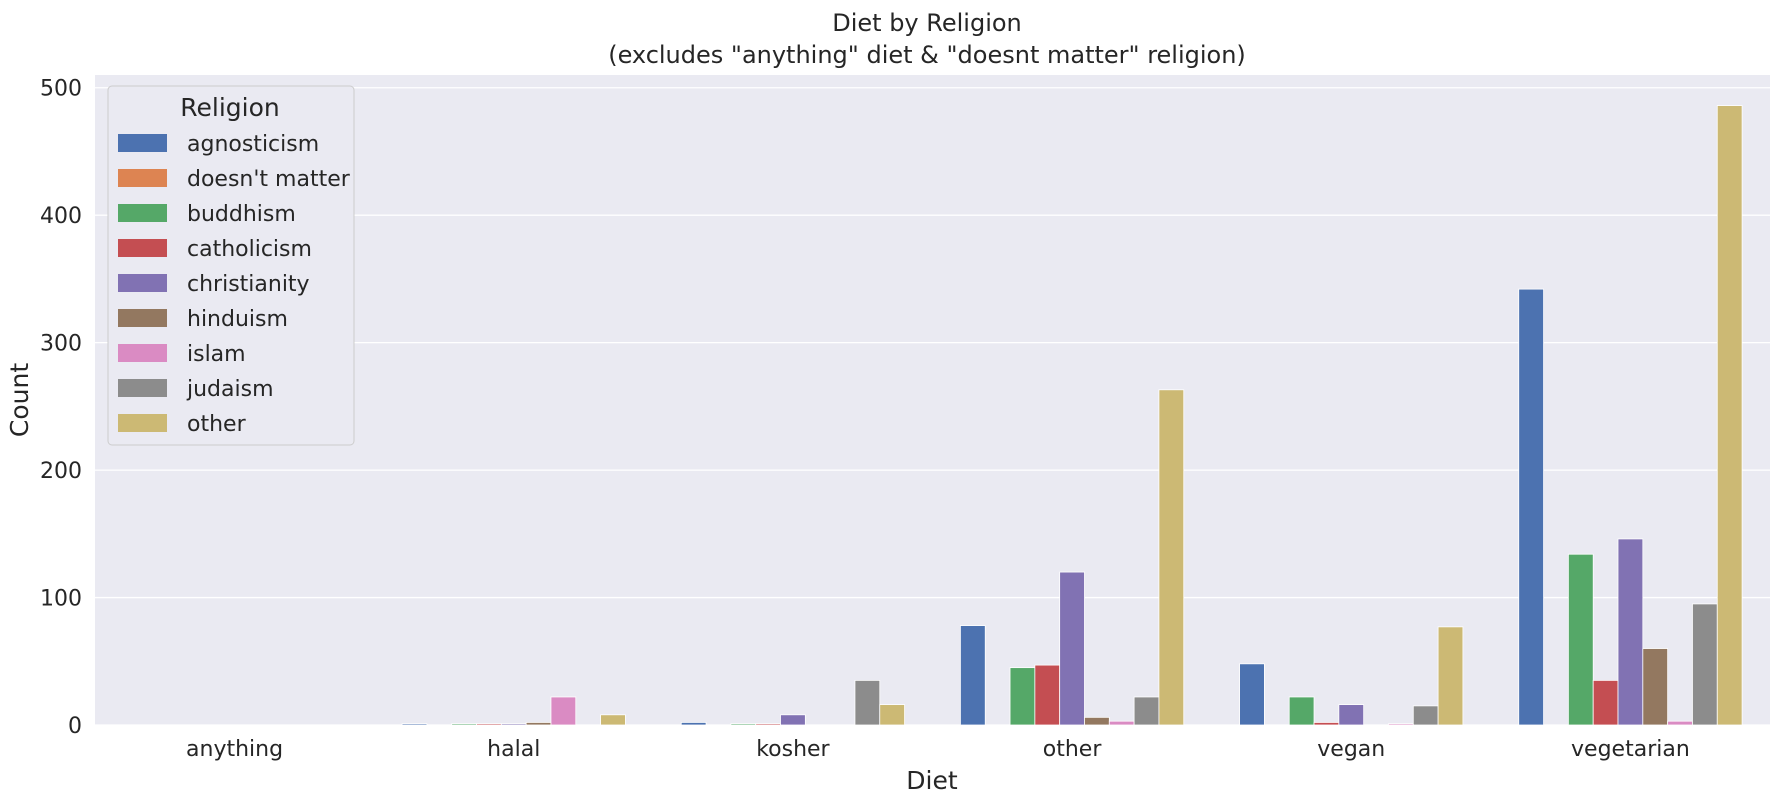 The height and width of the screenshot is (799, 1775). I want to click on y-tick-label: 400, so click(61, 216).